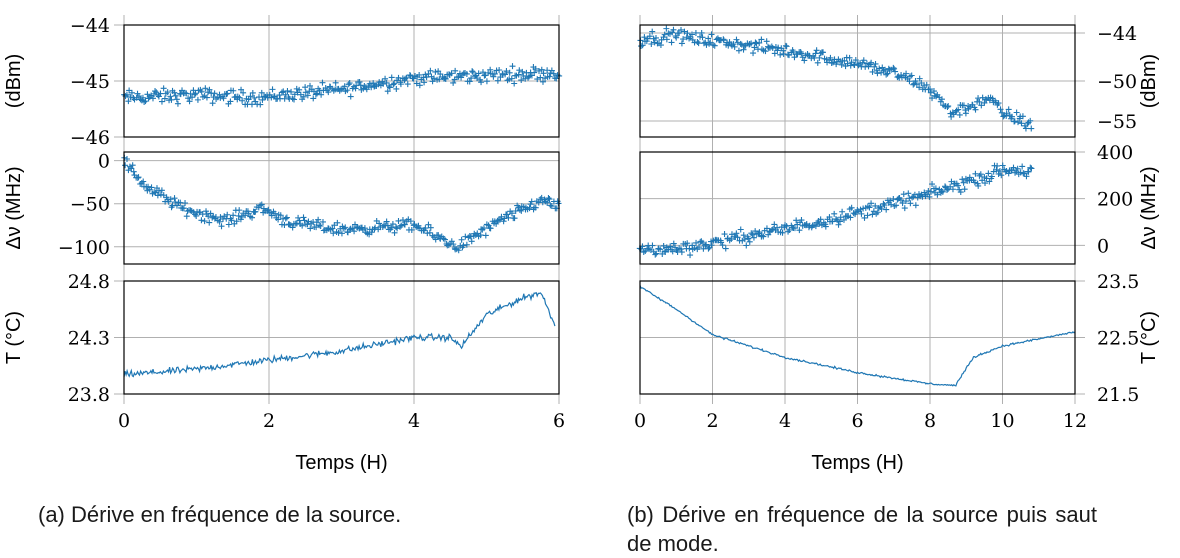 The width and height of the screenshot is (1180, 558). What do you see at coordinates (341, 337) in the screenshot?
I see `plot-frame` at bounding box center [341, 337].